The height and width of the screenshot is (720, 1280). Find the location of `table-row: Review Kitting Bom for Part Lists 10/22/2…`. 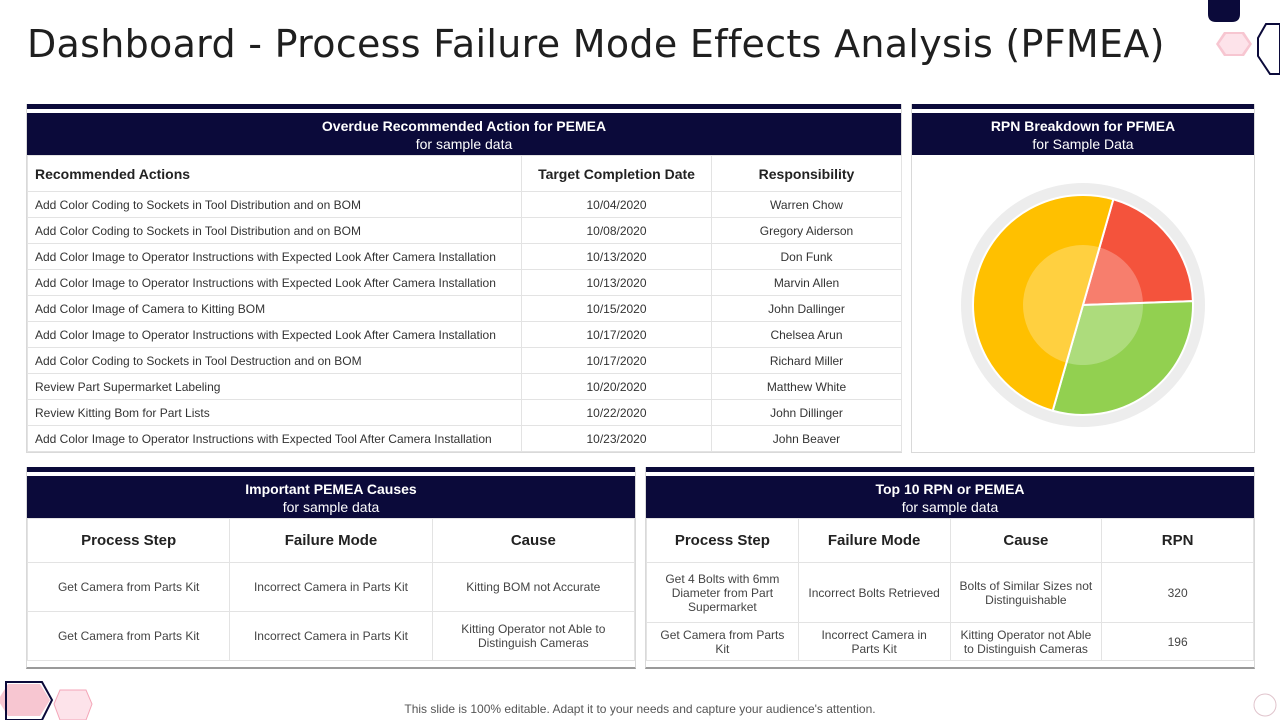

table-row: Review Kitting Bom for Part Lists 10/22/2… is located at coordinates (464, 412).